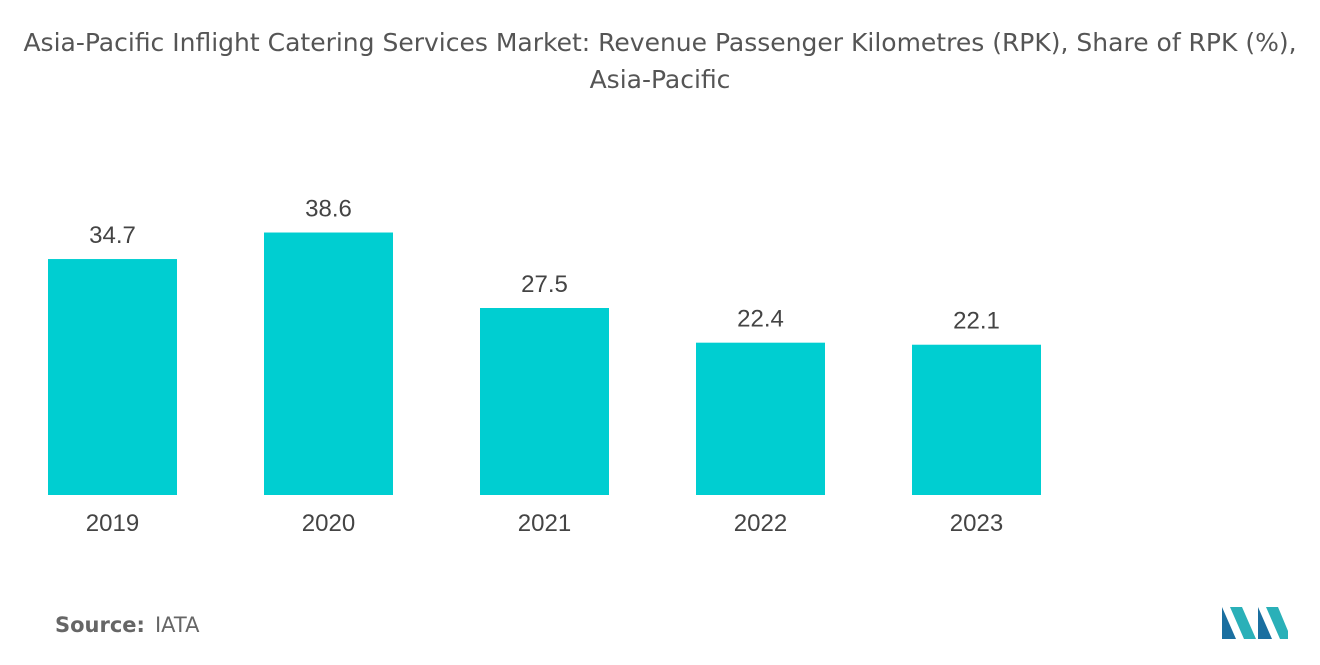 The width and height of the screenshot is (1320, 665). Describe the element at coordinates (976, 321) in the screenshot. I see `value-label: 22.1` at that location.